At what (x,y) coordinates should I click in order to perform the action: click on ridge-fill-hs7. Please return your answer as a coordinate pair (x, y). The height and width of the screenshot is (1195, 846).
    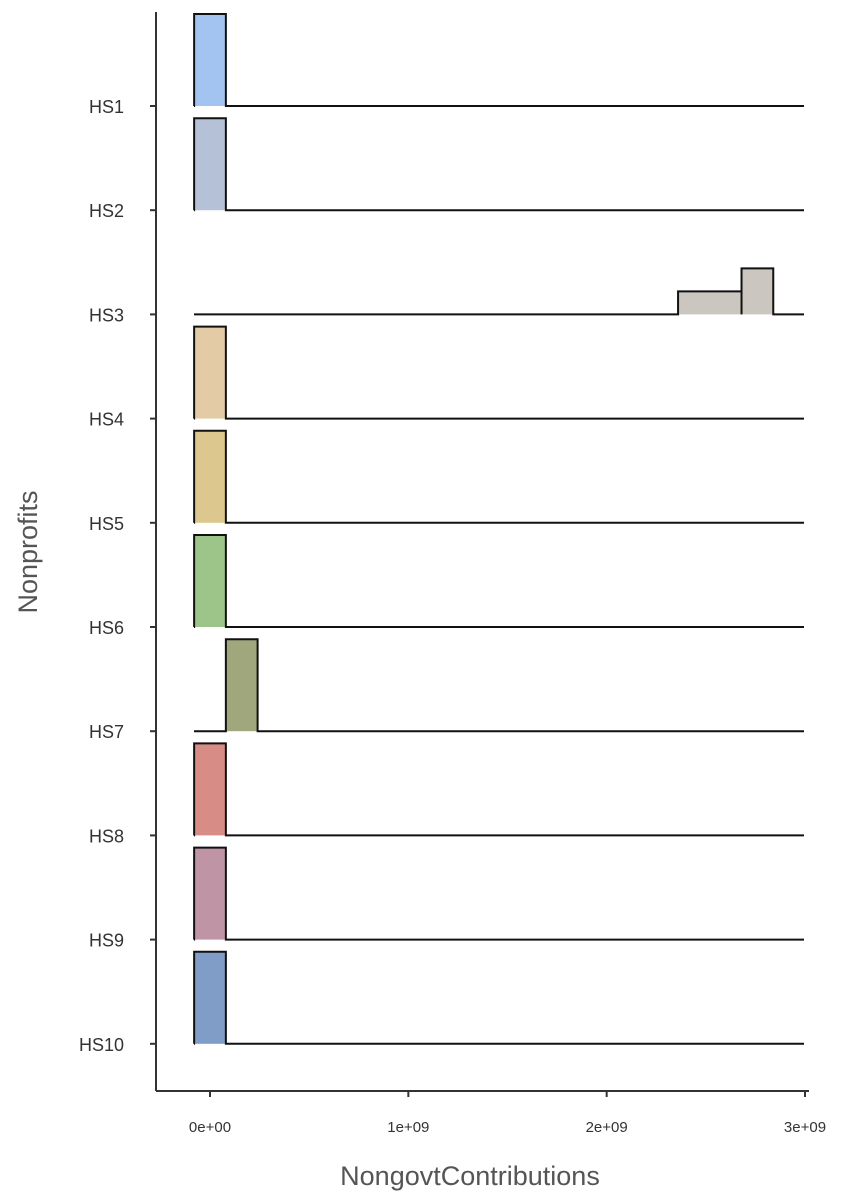
    Looking at the image, I should click on (241, 685).